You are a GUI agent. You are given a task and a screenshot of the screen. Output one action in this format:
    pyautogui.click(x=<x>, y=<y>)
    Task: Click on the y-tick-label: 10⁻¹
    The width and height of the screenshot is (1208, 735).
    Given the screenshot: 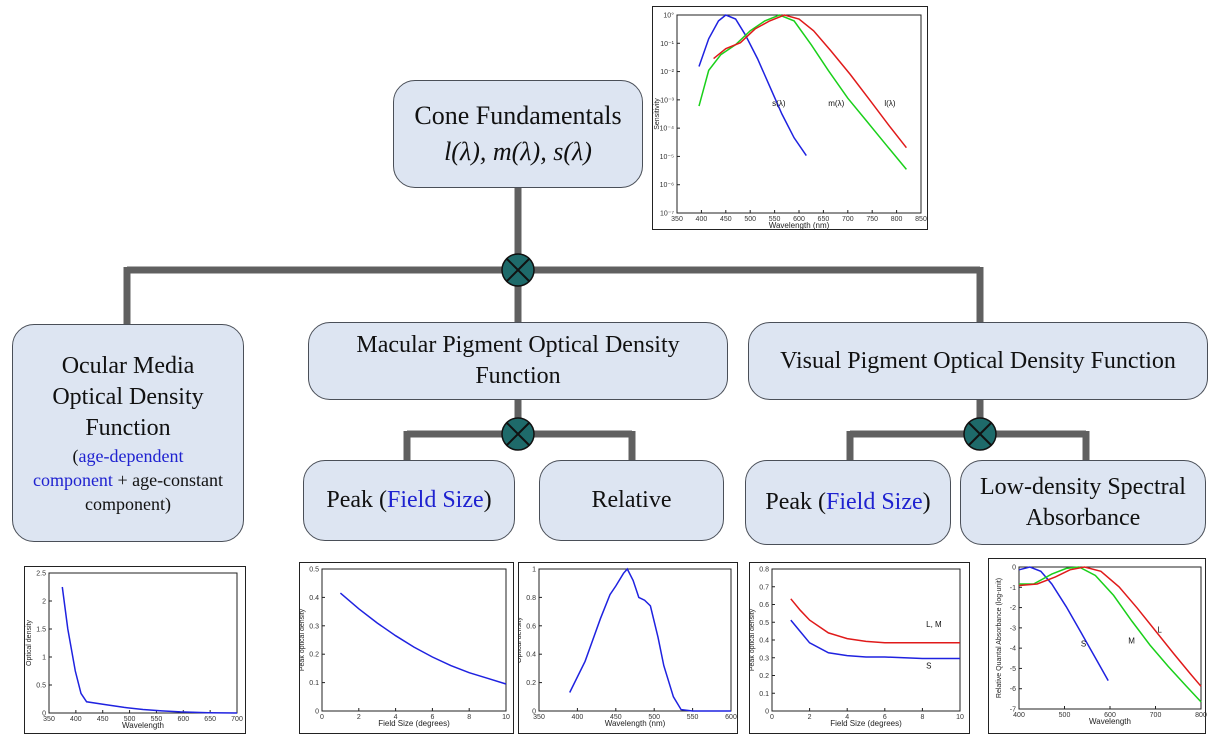 What is the action you would take?
    pyautogui.click(x=667, y=44)
    